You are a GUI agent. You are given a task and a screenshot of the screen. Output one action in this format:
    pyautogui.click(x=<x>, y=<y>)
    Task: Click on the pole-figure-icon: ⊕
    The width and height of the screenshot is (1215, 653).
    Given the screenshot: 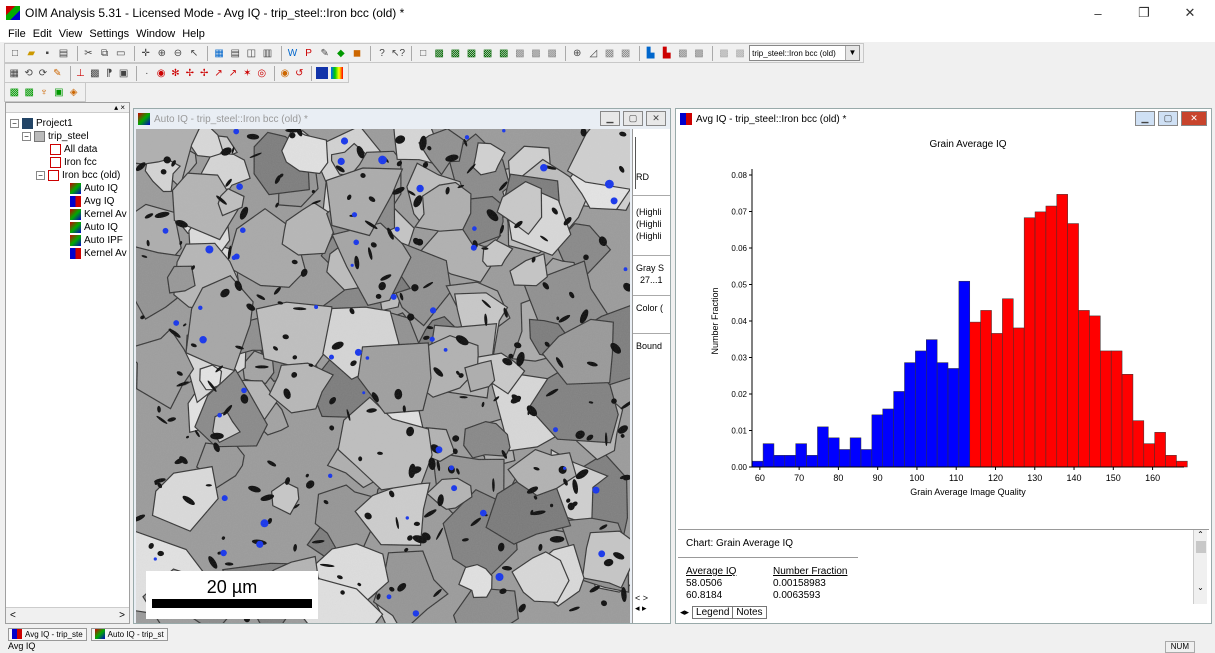 What is the action you would take?
    pyautogui.click(x=577, y=53)
    